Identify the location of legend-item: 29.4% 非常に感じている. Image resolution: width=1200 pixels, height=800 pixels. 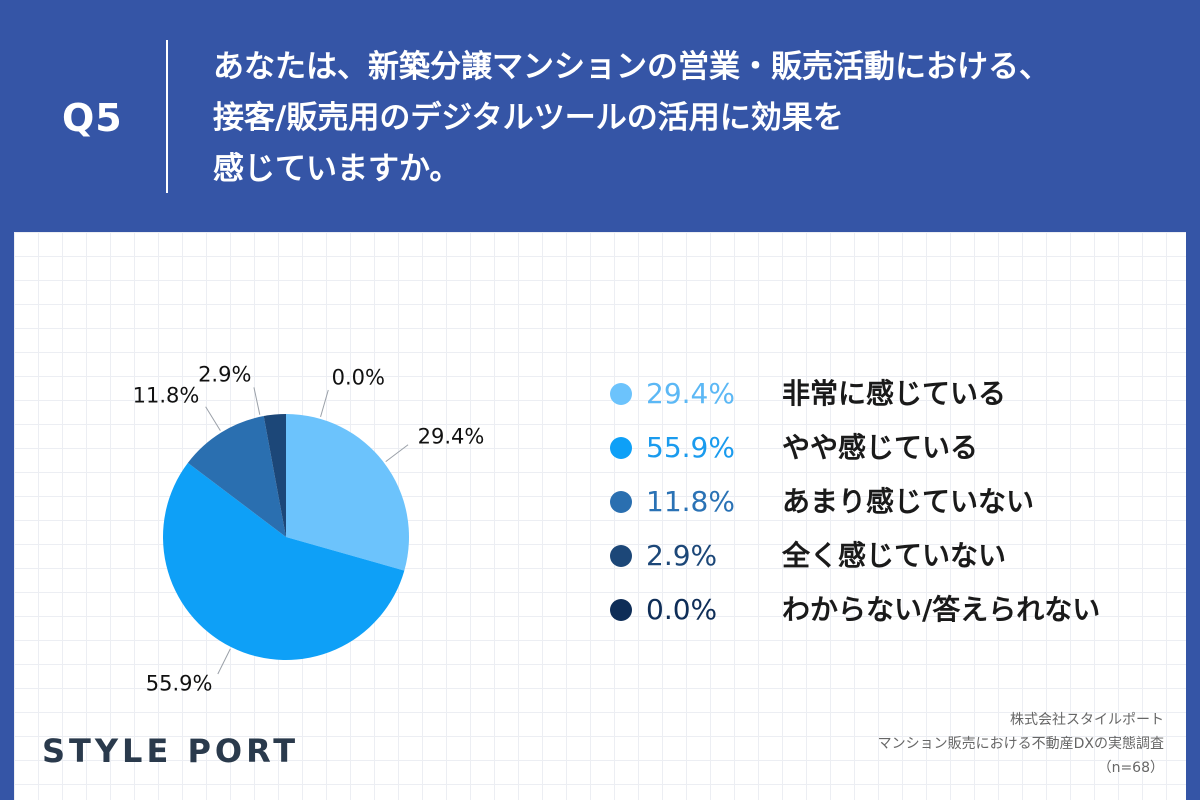
(890, 401).